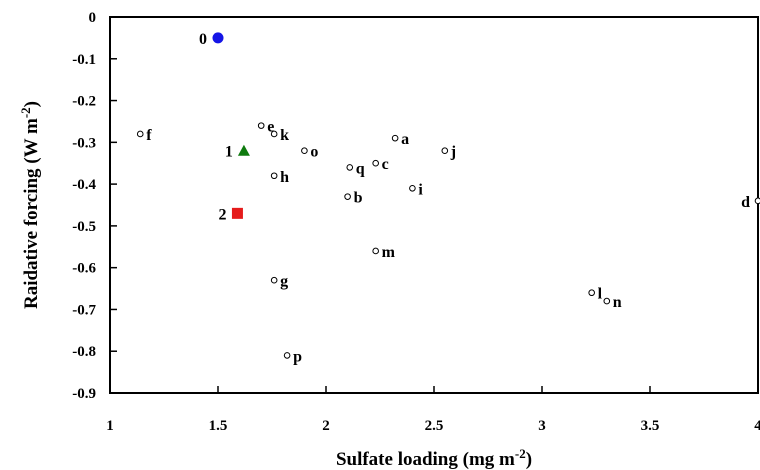 Image resolution: width=760 pixels, height=470 pixels. What do you see at coordinates (84, 102) in the screenshot?
I see `y-tick-label: -0.2` at bounding box center [84, 102].